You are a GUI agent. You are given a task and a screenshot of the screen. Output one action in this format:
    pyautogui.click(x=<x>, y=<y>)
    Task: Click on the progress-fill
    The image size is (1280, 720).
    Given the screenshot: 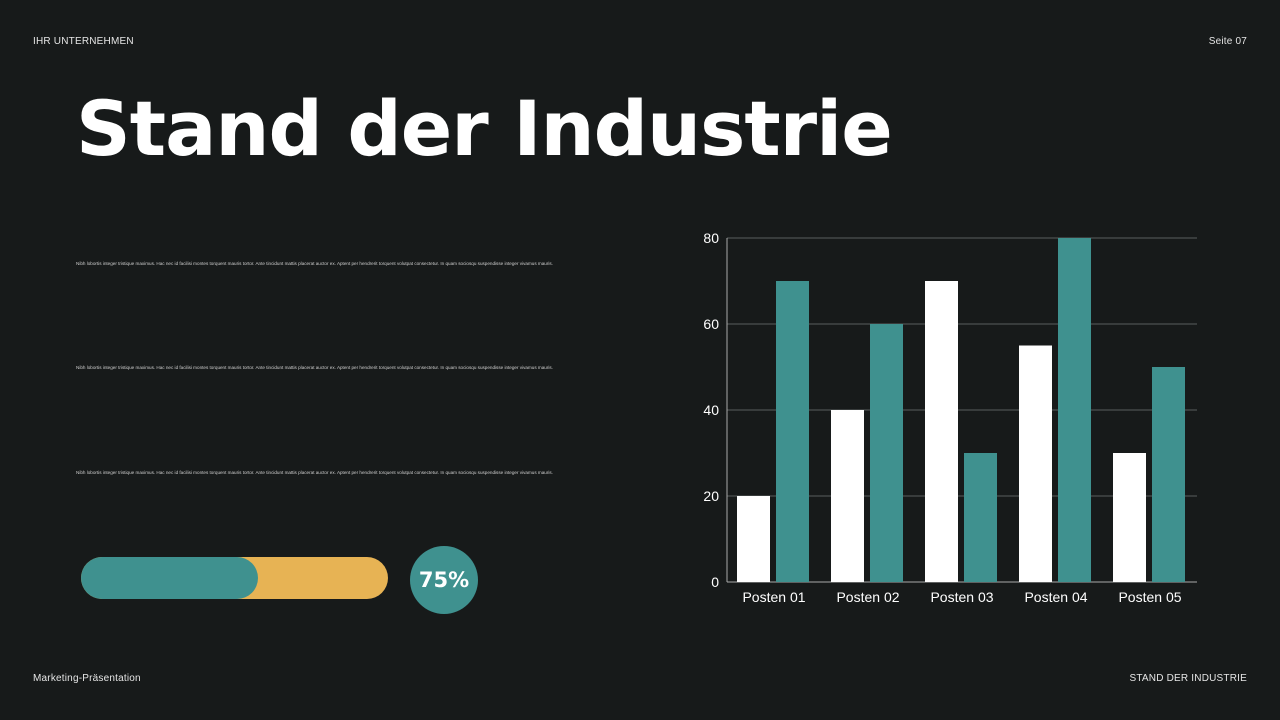 What is the action you would take?
    pyautogui.click(x=170, y=578)
    